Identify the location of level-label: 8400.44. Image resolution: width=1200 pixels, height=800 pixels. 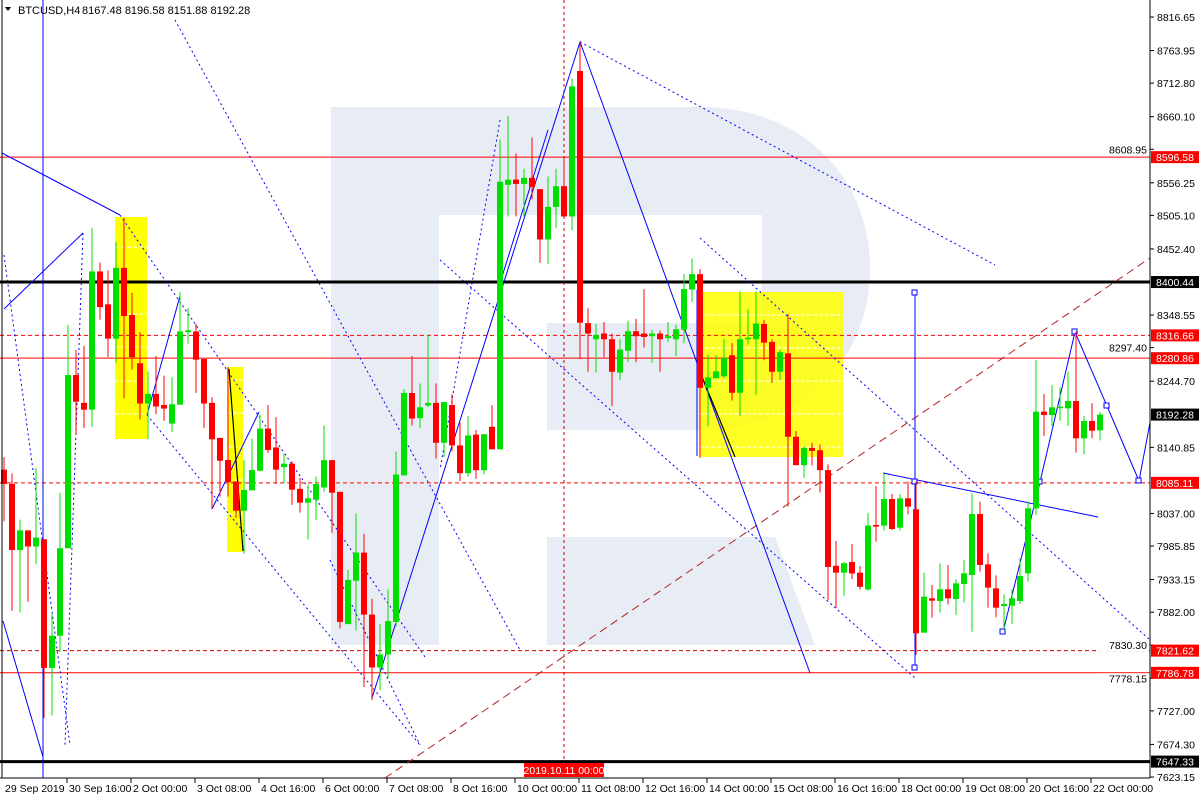
(1175, 283).